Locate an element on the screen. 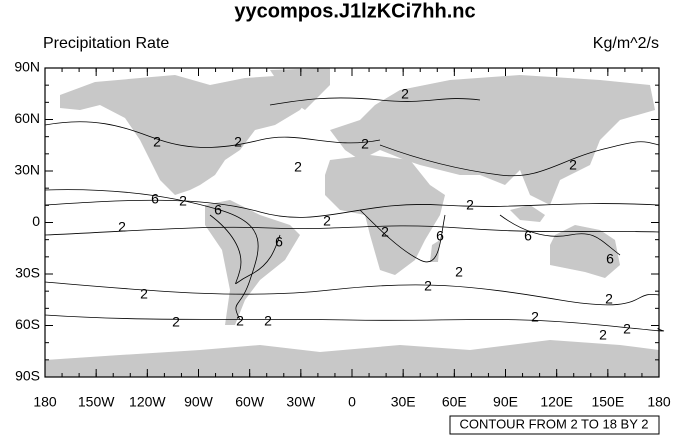 The image size is (673, 435). x-tick-label: 120E is located at coordinates (556, 402).